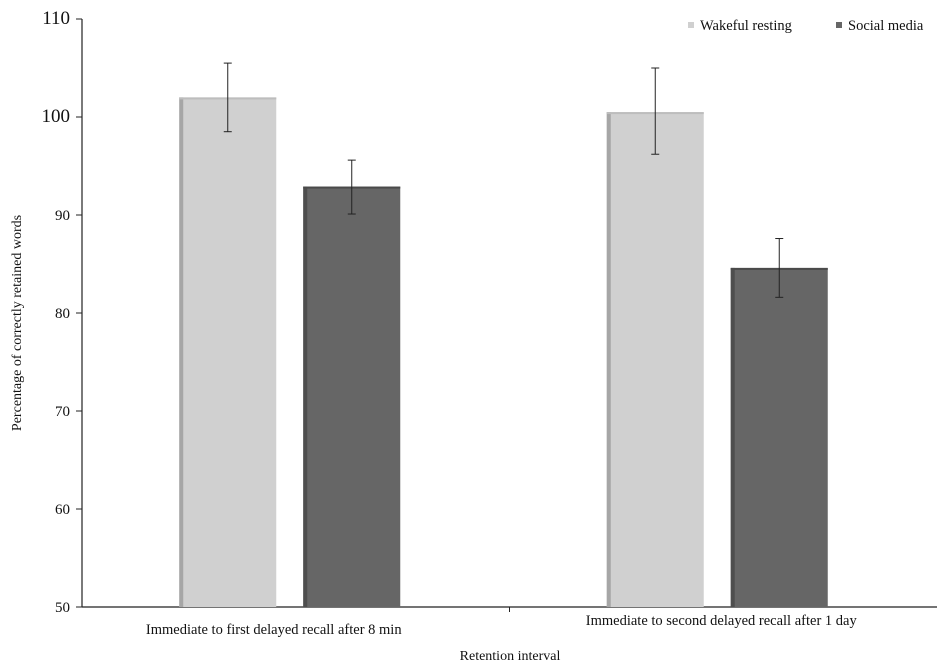  Describe the element at coordinates (886, 26) in the screenshot. I see `legend-label: Social media` at that location.